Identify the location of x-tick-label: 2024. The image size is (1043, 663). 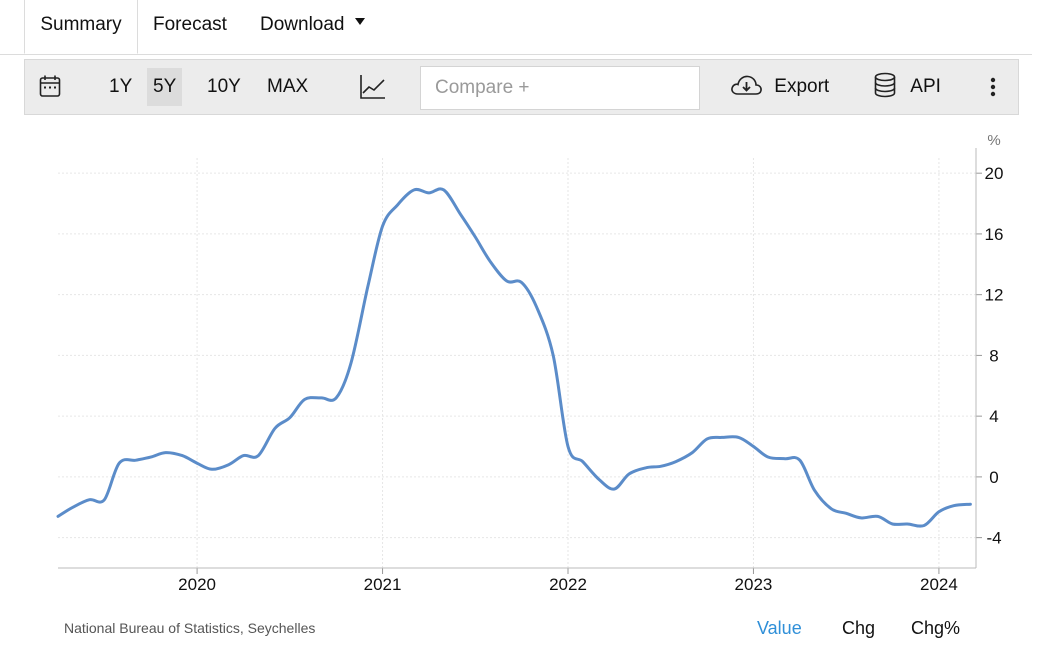
(939, 584).